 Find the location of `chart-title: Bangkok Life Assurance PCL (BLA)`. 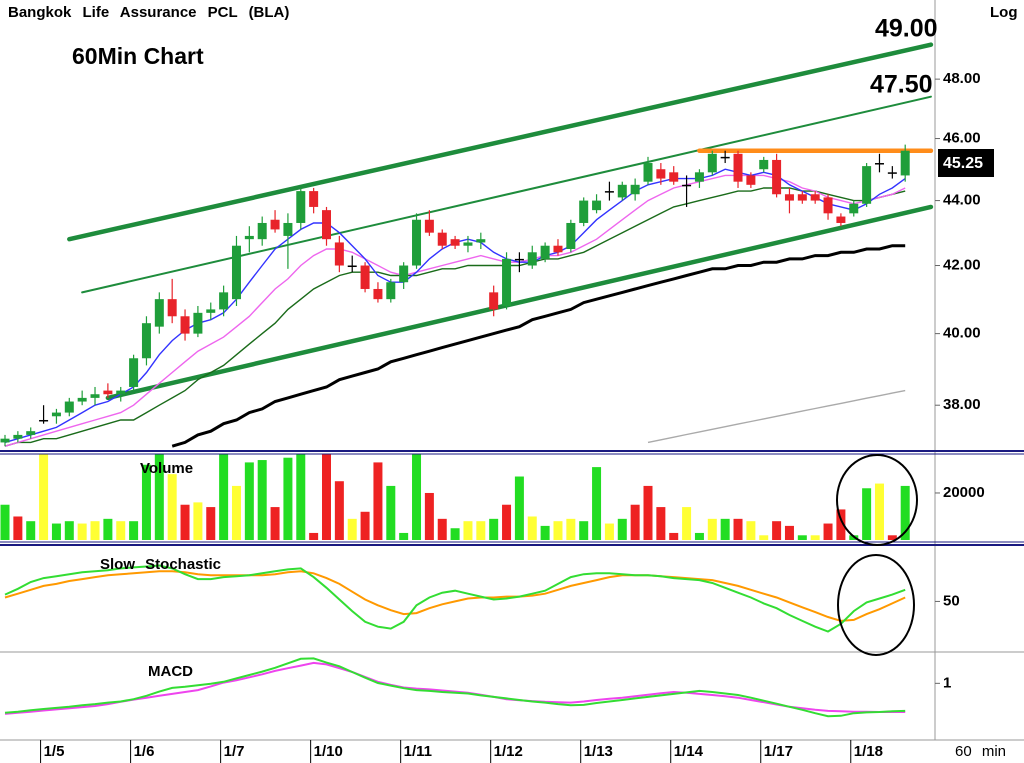

chart-title: Bangkok Life Assurance PCL (BLA) is located at coordinates (148, 12).